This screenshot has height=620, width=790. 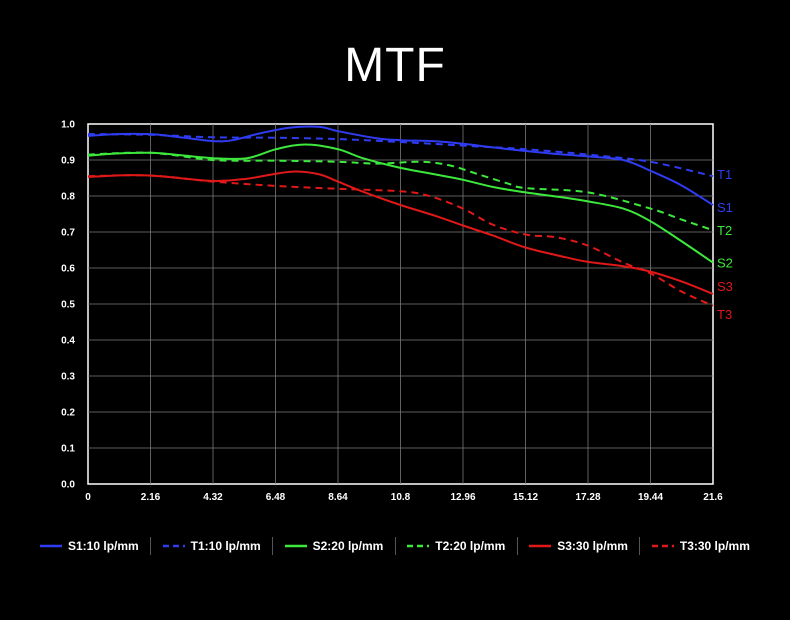 What do you see at coordinates (68, 233) in the screenshot?
I see `y-tick-label: 0.7` at bounding box center [68, 233].